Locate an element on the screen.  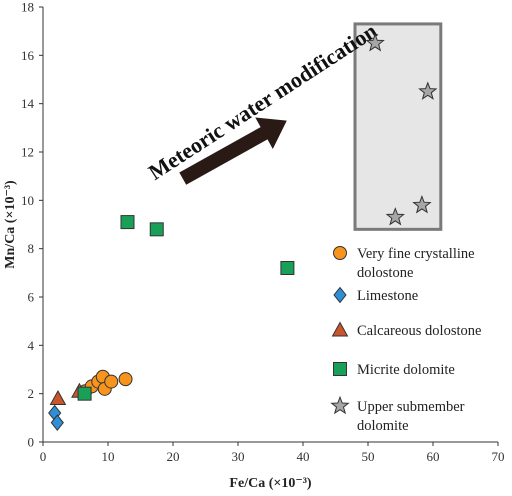
data-point-diamond is located at coordinates (57, 422).